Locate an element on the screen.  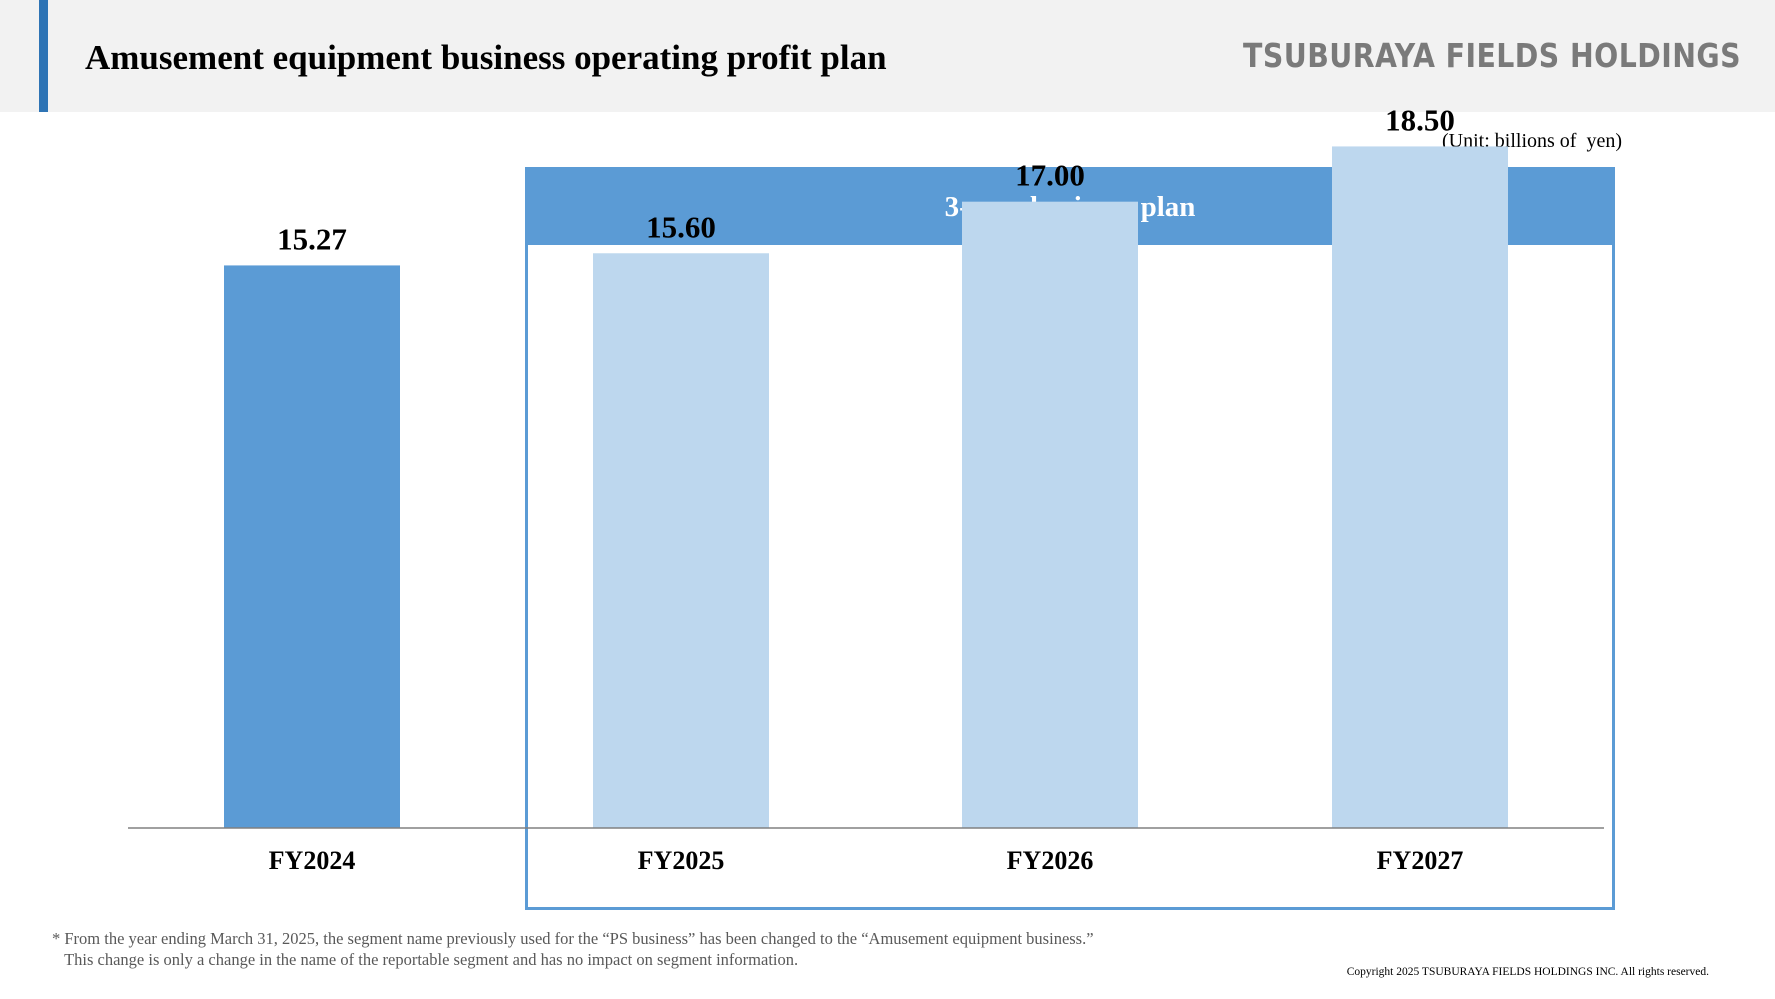
data-label-fy2025: 15.60 is located at coordinates (681, 226).